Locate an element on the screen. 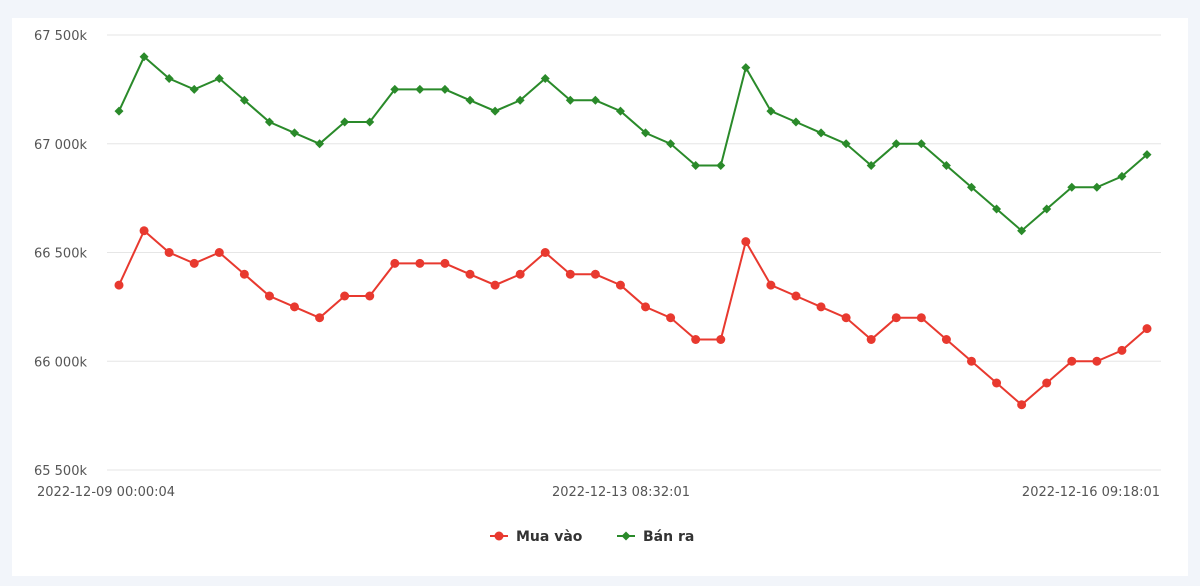 This screenshot has width=1200, height=586. y-tick-label: 66 000k is located at coordinates (60, 362).